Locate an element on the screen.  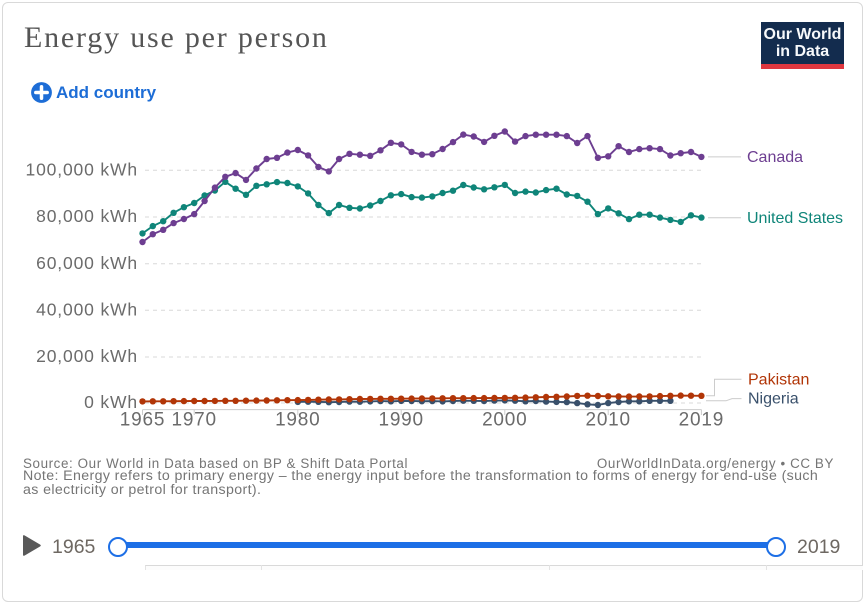
svg-text: 0 kWh is located at coordinates (111, 402).